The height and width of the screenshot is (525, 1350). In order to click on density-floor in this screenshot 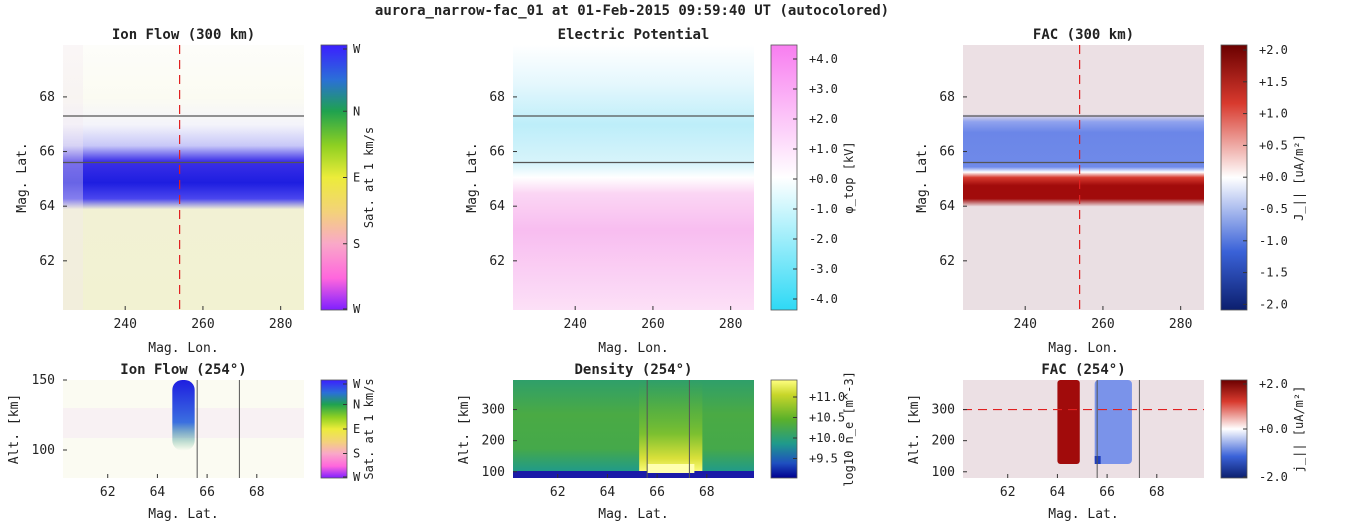, I will do `click(633, 474)`.